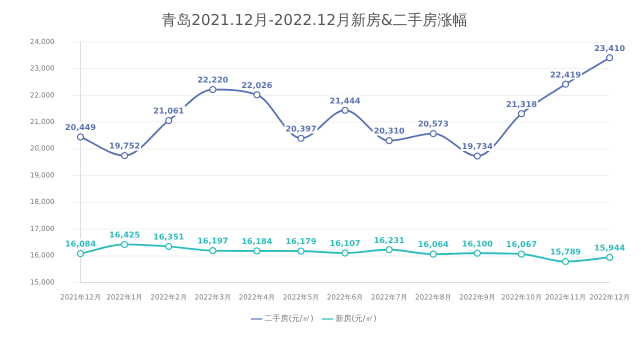 The height and width of the screenshot is (341, 641). I want to click on data-label: 16,100, so click(478, 243).